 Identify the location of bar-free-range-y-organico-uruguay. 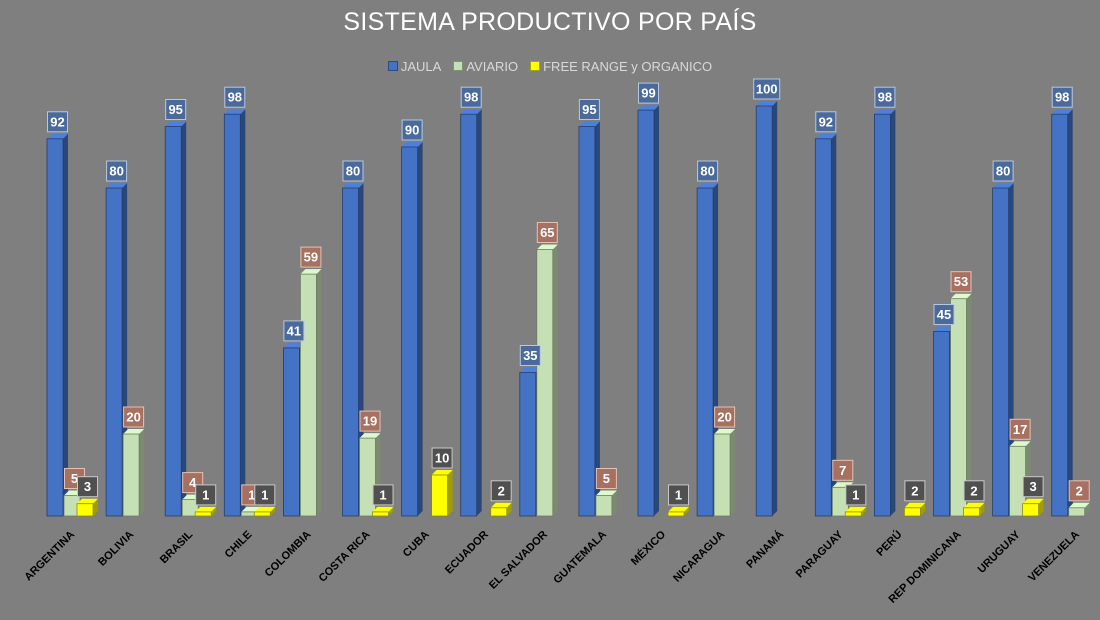
(1033, 507).